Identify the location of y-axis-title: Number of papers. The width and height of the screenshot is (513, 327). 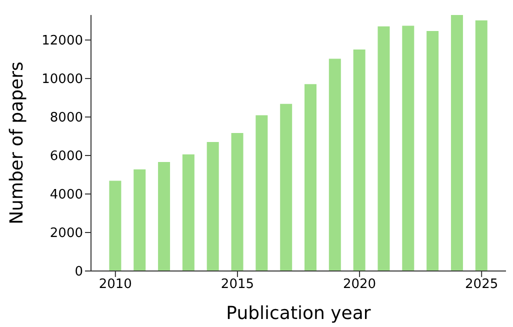
(17, 143).